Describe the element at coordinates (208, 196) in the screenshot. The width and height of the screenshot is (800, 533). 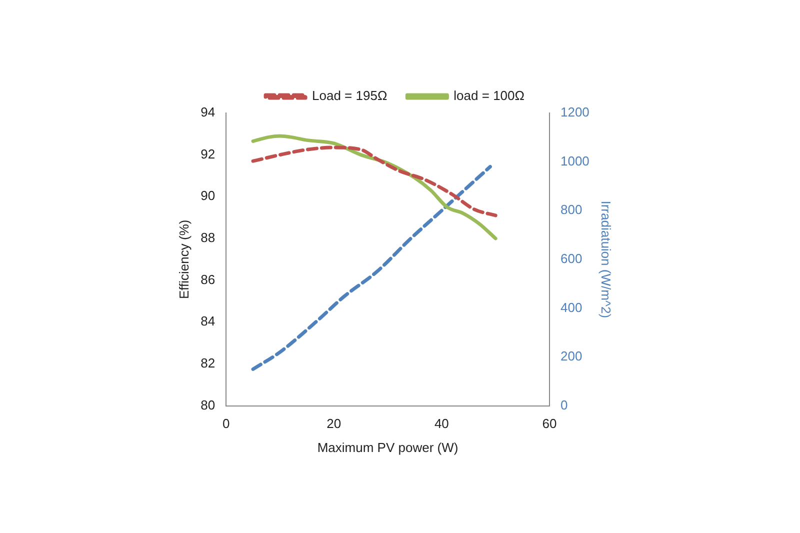
I see `y-tick-label: 90` at that location.